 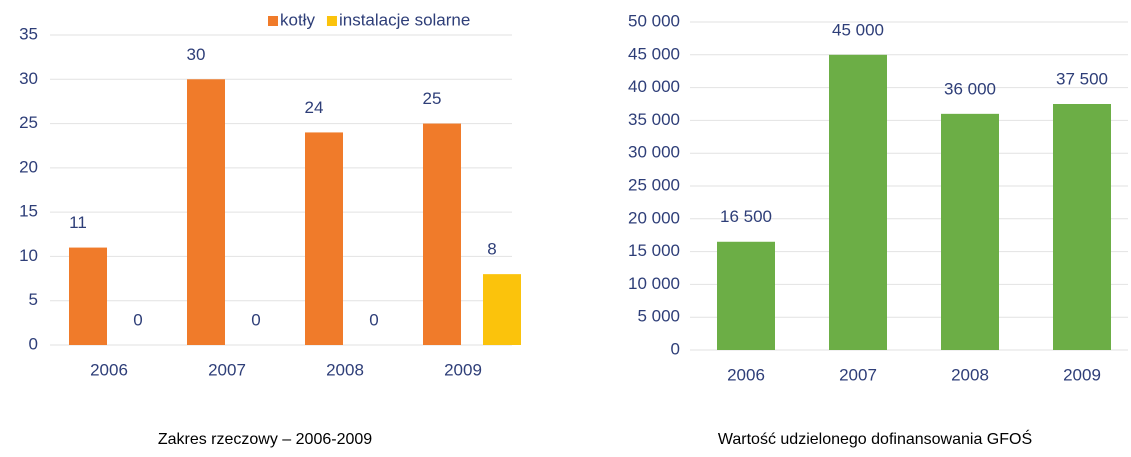 What do you see at coordinates (314, 107) in the screenshot?
I see `data-label: 24` at bounding box center [314, 107].